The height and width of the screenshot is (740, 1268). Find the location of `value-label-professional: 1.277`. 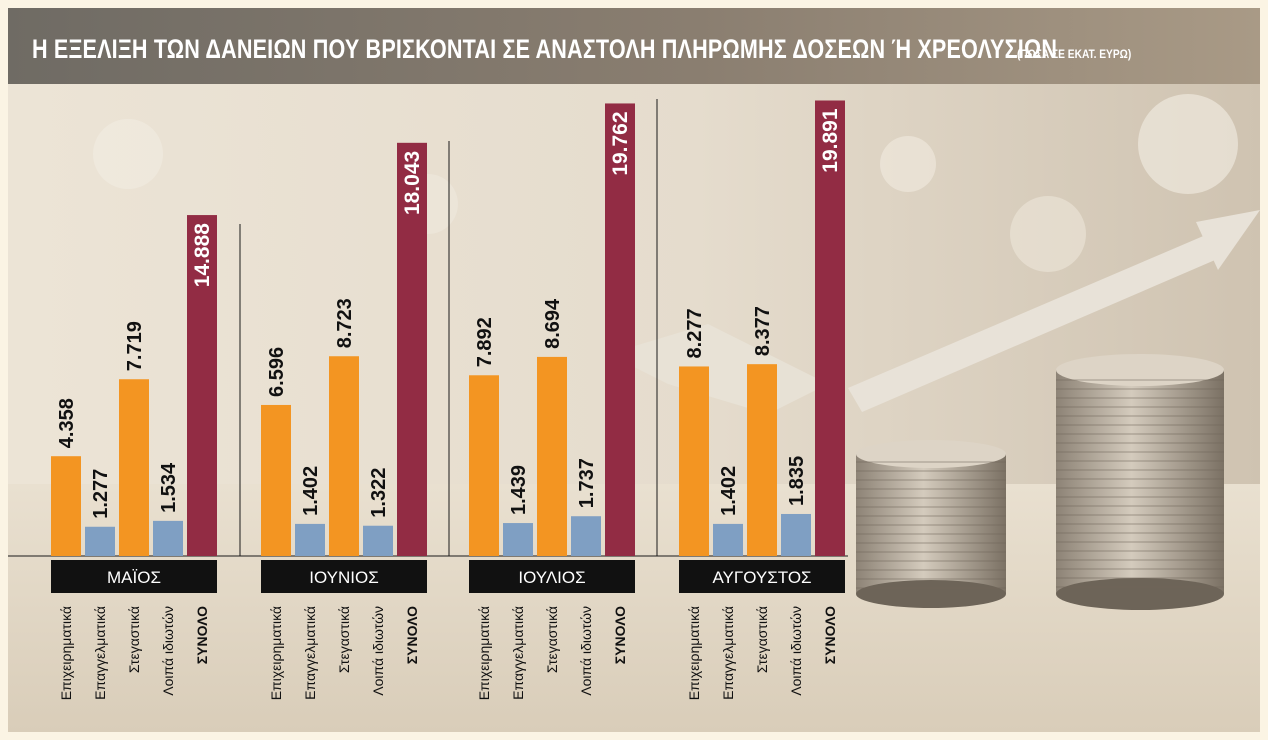

value-label-professional: 1.277 is located at coordinates (101, 494).